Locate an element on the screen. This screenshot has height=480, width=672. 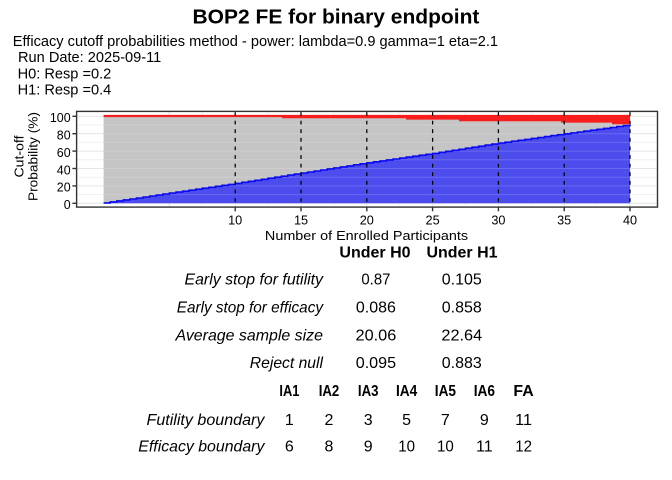
svg-text: H0: Resp =0.2 is located at coordinates (65, 73).